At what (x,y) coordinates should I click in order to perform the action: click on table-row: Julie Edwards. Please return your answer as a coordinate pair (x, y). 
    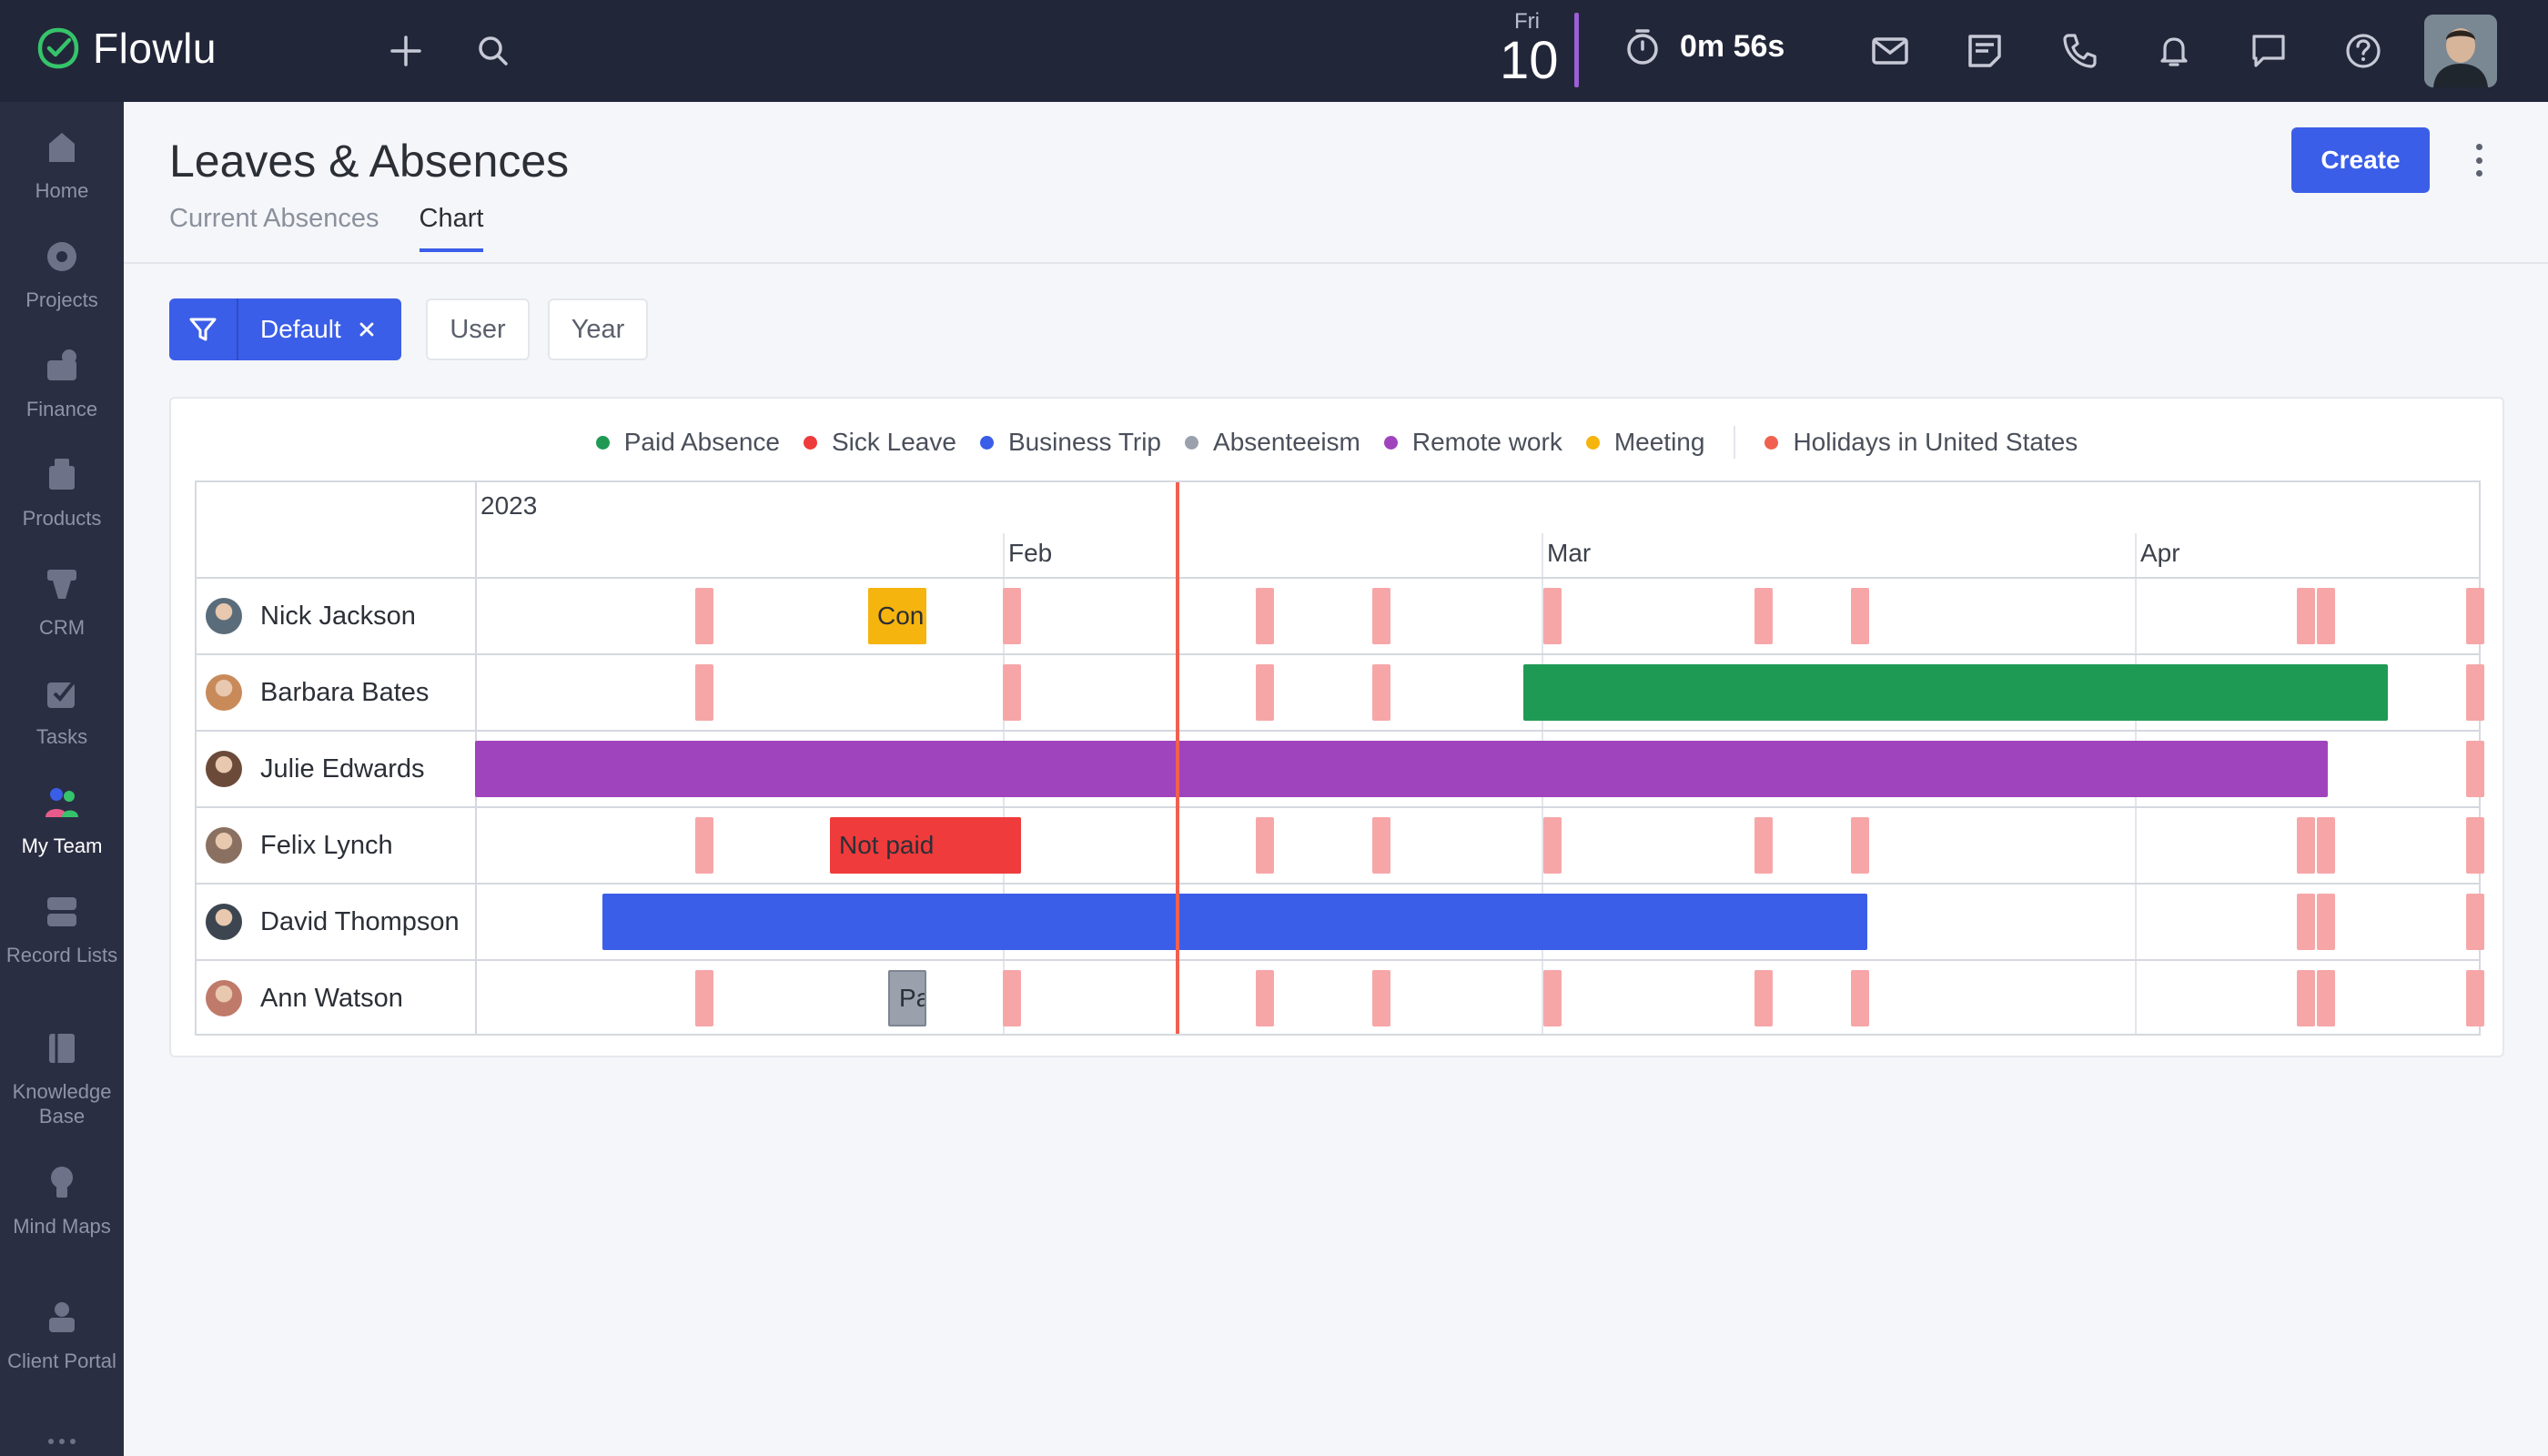
    Looking at the image, I should click on (1340, 768).